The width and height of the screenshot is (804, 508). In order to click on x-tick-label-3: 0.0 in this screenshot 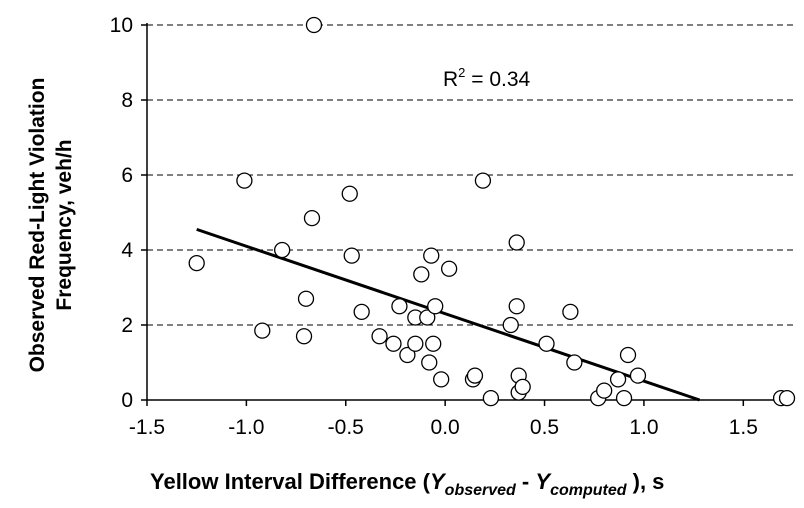, I will do `click(445, 427)`.